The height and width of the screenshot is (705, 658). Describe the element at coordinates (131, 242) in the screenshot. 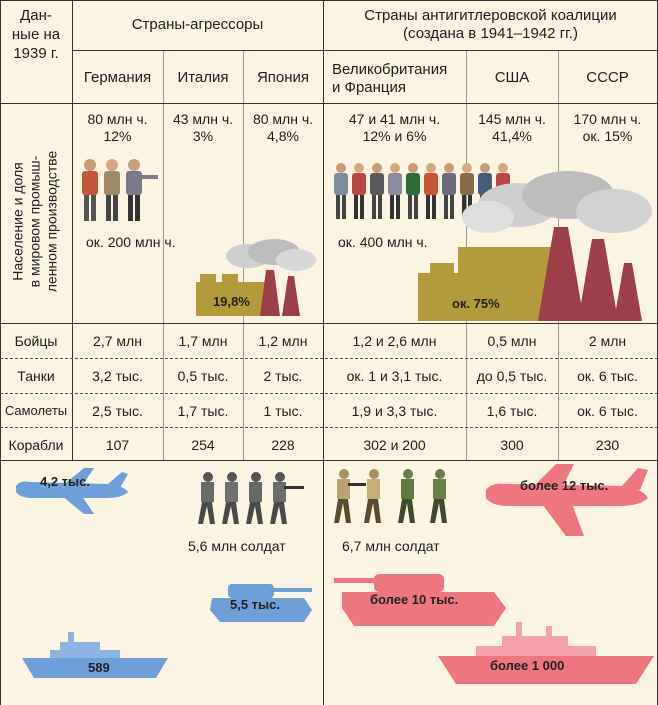

I see `aggressor-population-total: ок. 200 млн ч.` at that location.